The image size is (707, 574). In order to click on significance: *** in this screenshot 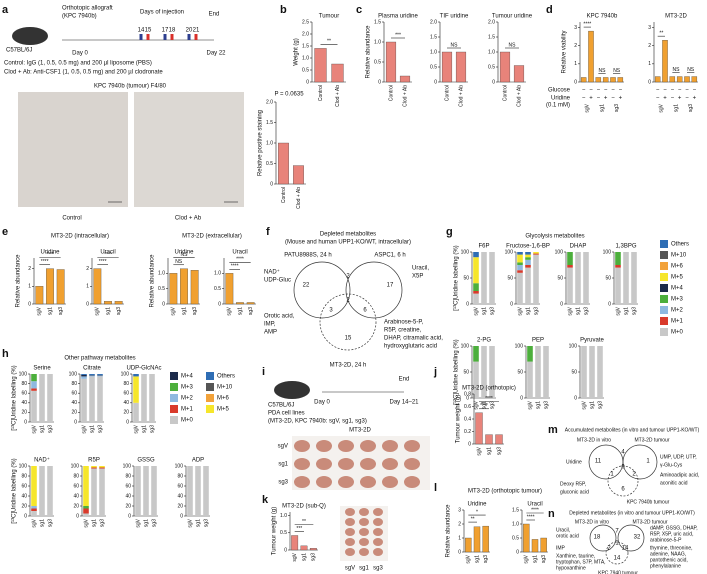, I will do `click(398, 35)`.